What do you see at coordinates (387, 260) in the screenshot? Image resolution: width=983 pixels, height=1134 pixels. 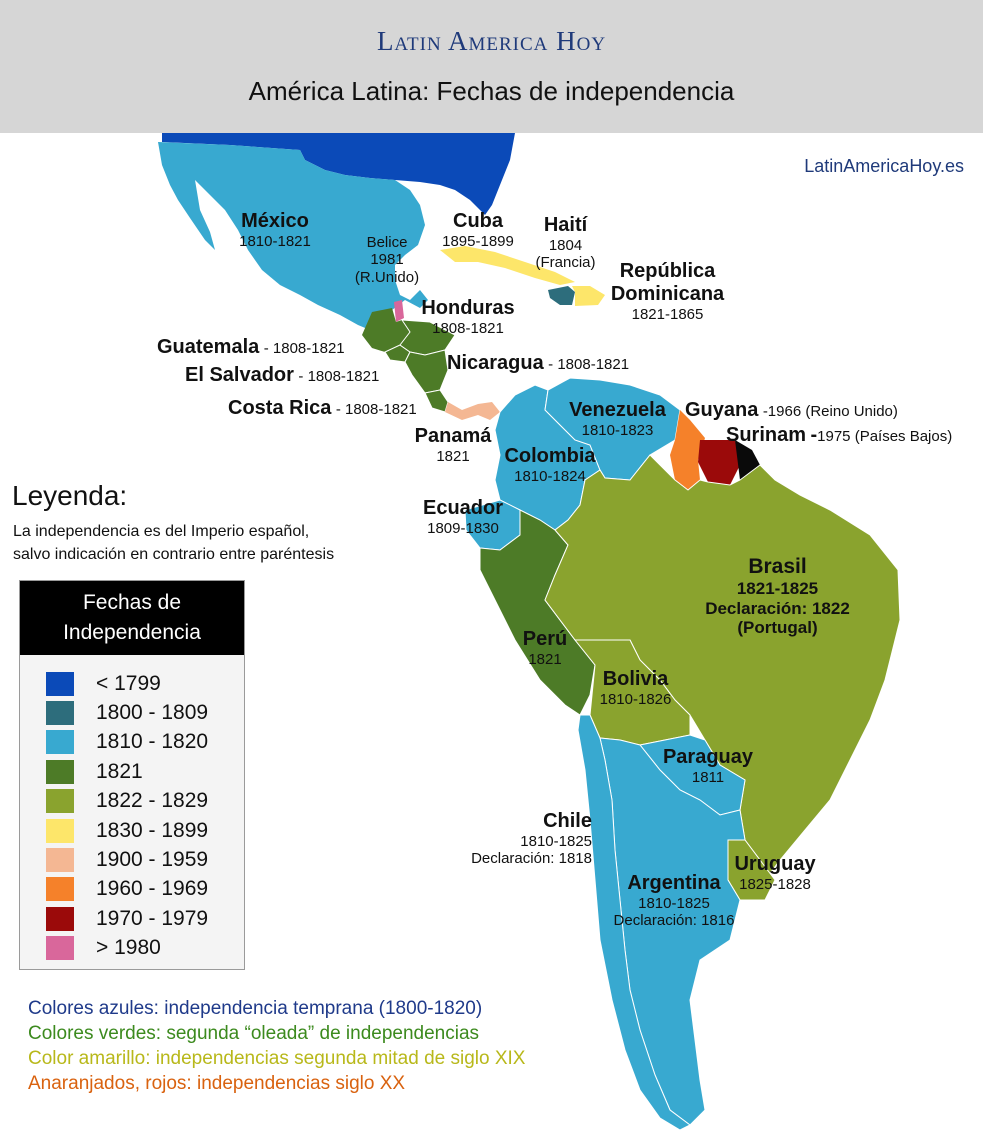 I see `country-dates: 1981` at bounding box center [387, 260].